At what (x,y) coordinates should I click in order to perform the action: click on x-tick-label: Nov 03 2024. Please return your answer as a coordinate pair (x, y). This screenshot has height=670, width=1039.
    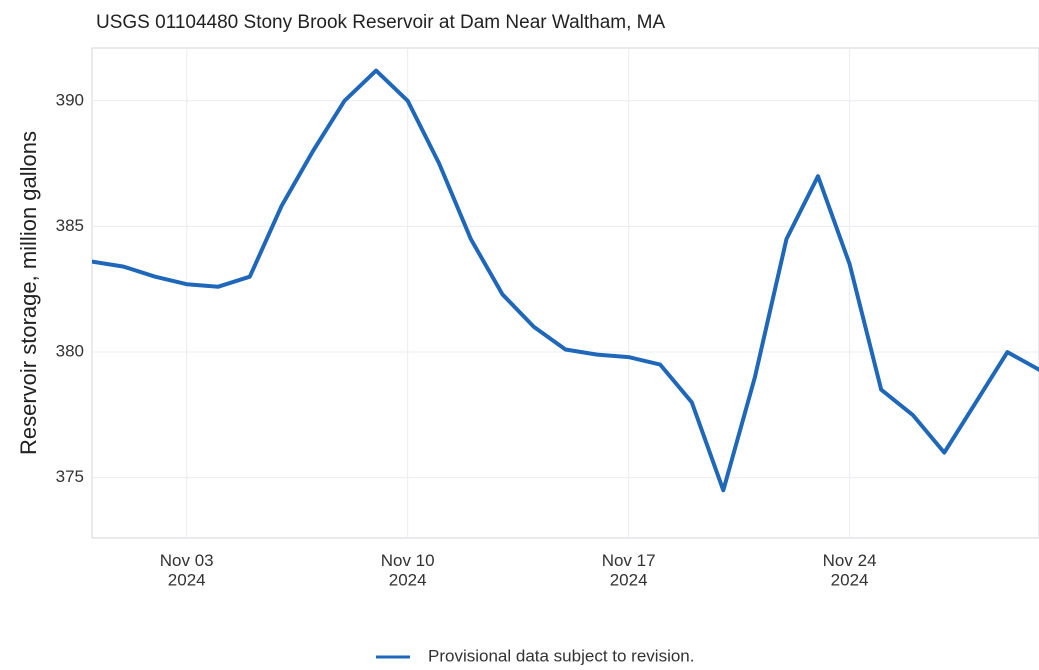
    Looking at the image, I should click on (187, 570).